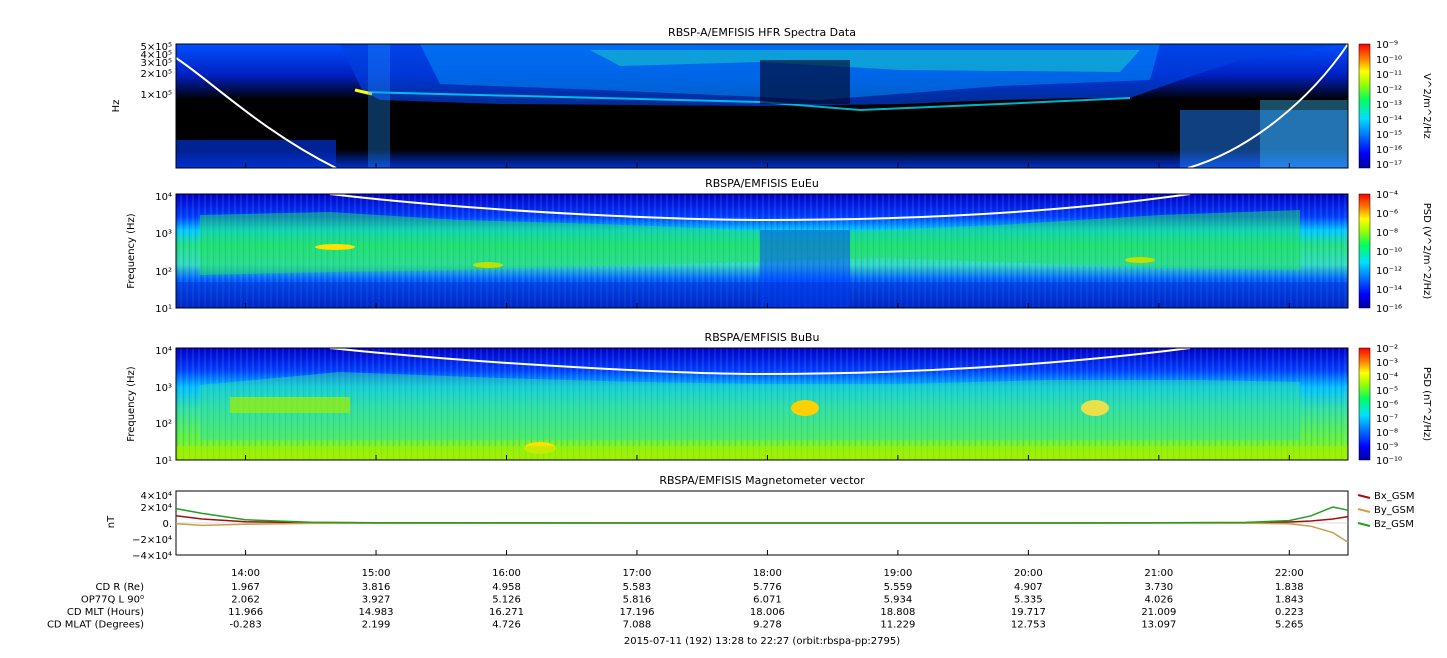 This screenshot has width=1447, height=658. What do you see at coordinates (1028, 625) in the screenshot?
I see `ephemeris-value: 12.753` at bounding box center [1028, 625].